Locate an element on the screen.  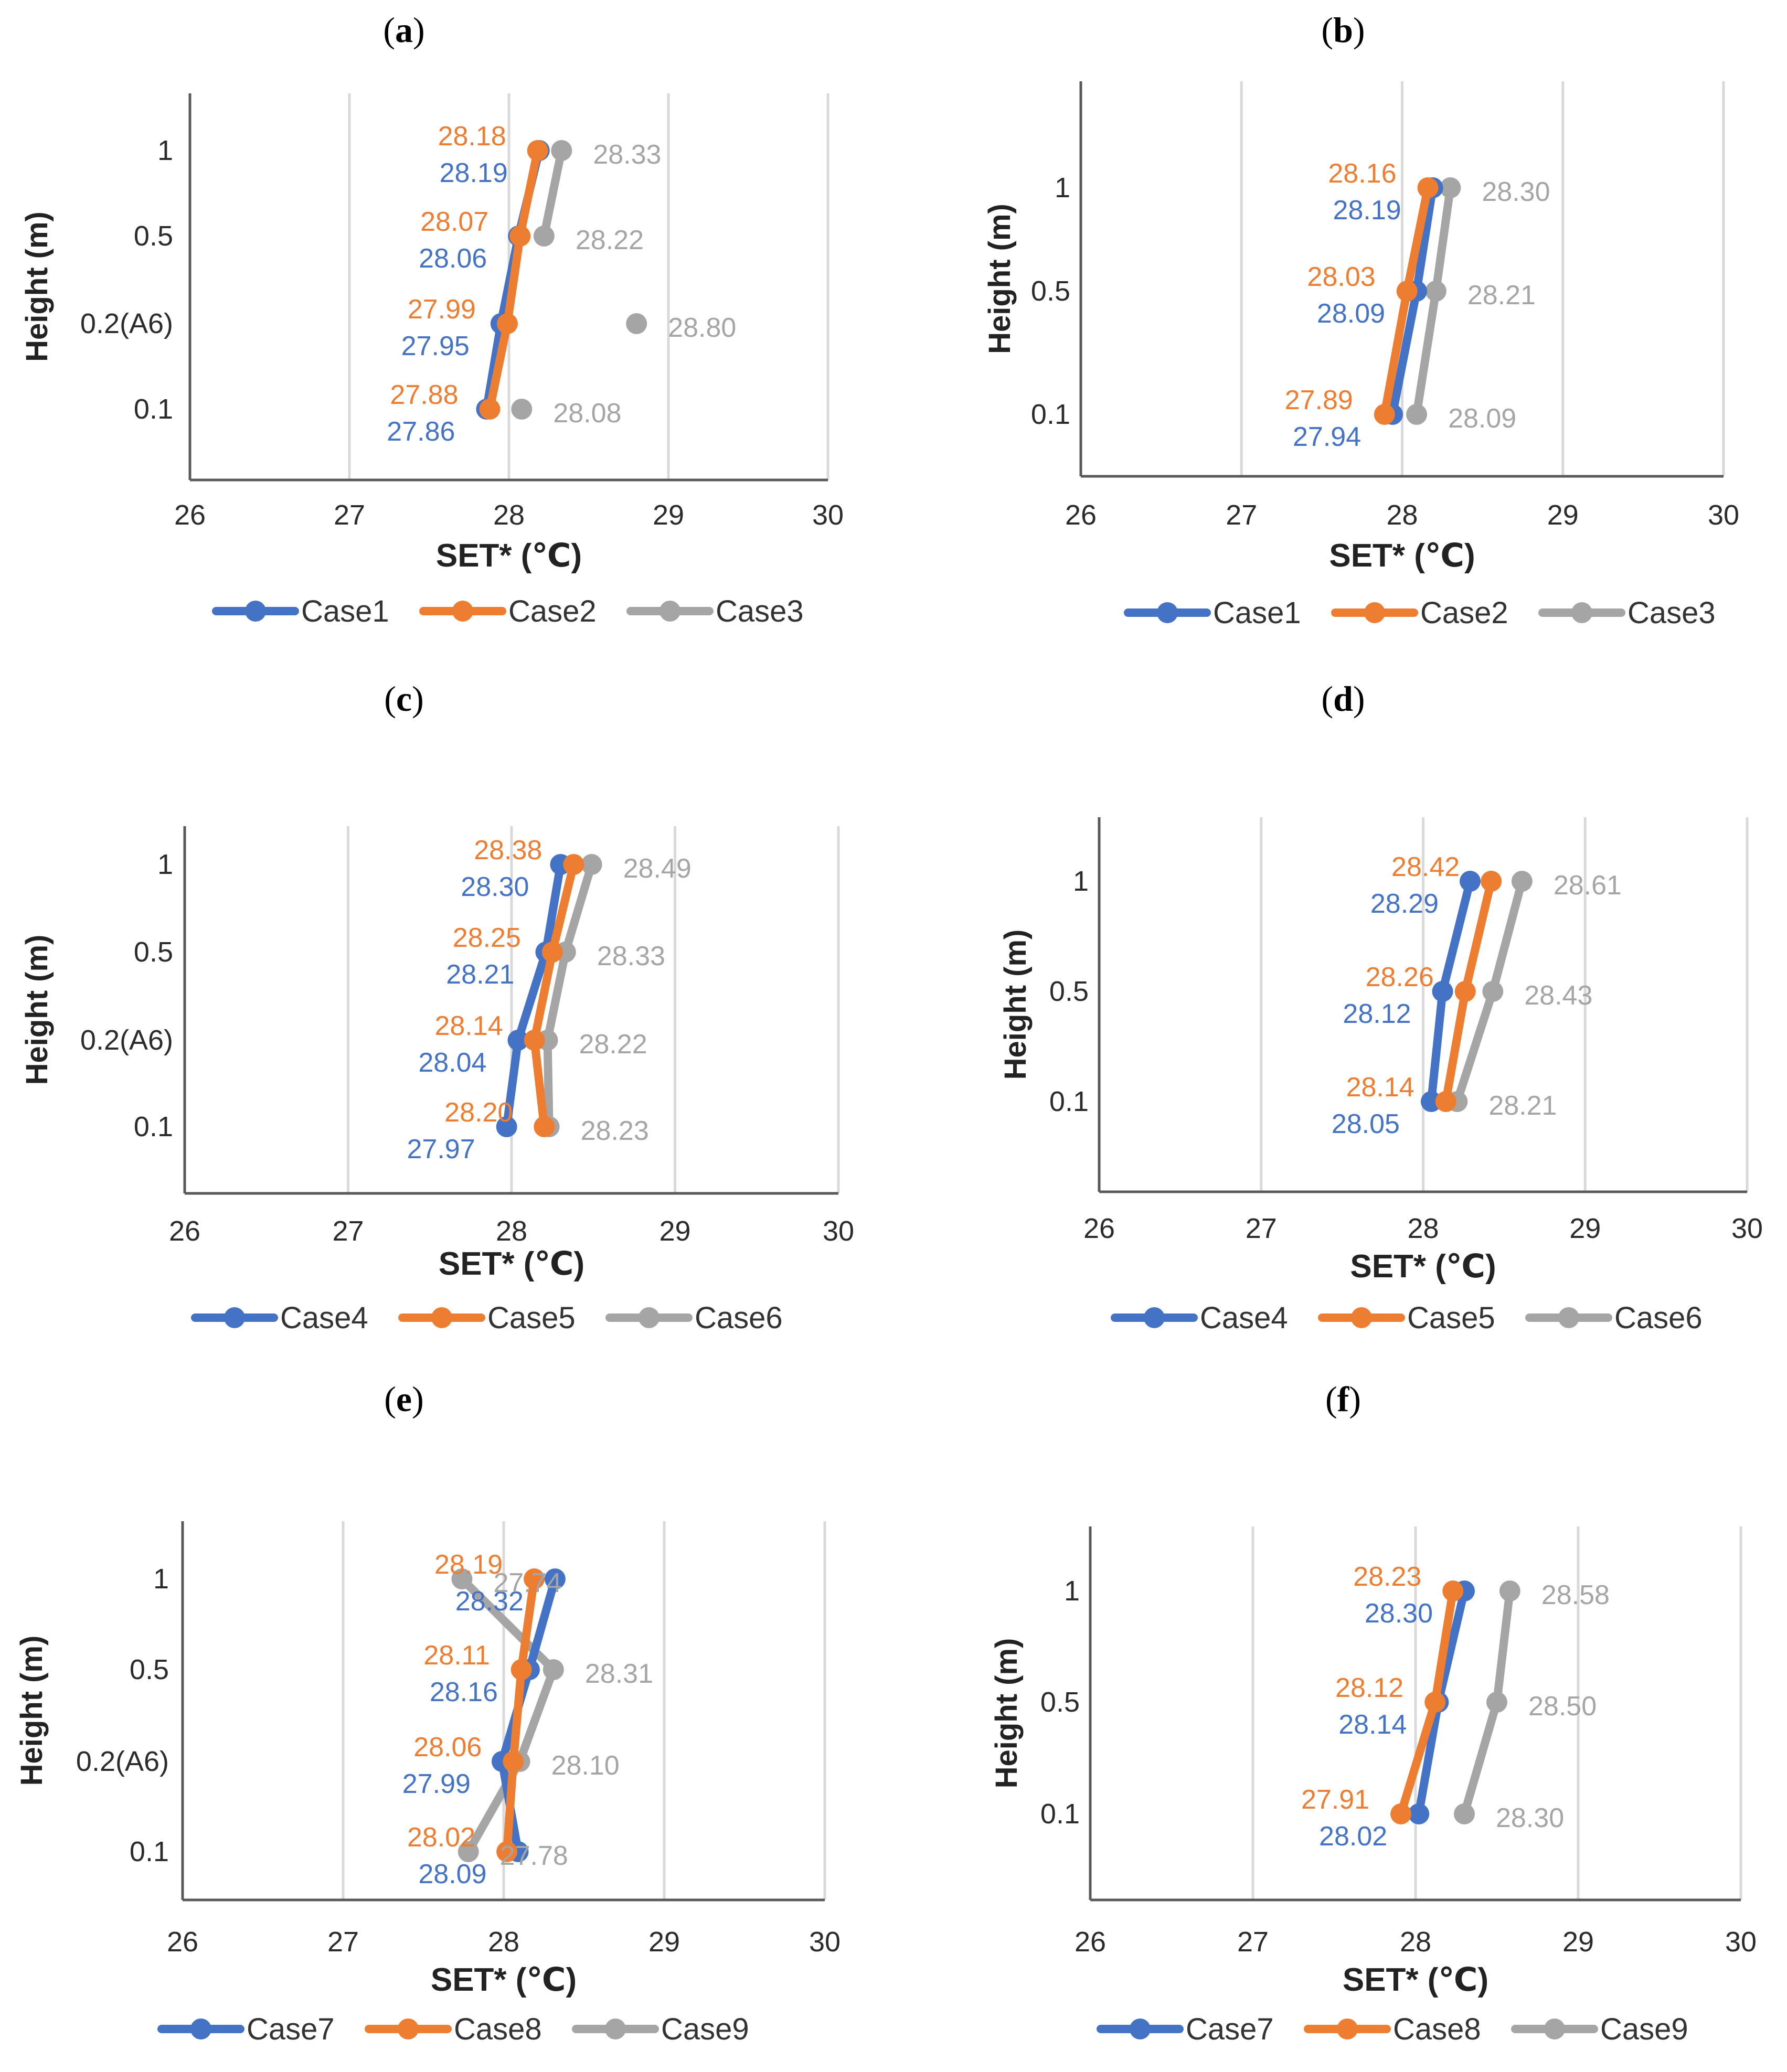
data-label: 28.12 is located at coordinates (1369, 1688).